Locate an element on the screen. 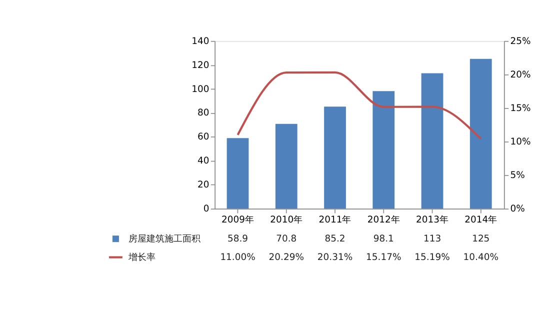 This screenshot has width=535, height=325. y2-tick-label: 10% is located at coordinates (520, 142).